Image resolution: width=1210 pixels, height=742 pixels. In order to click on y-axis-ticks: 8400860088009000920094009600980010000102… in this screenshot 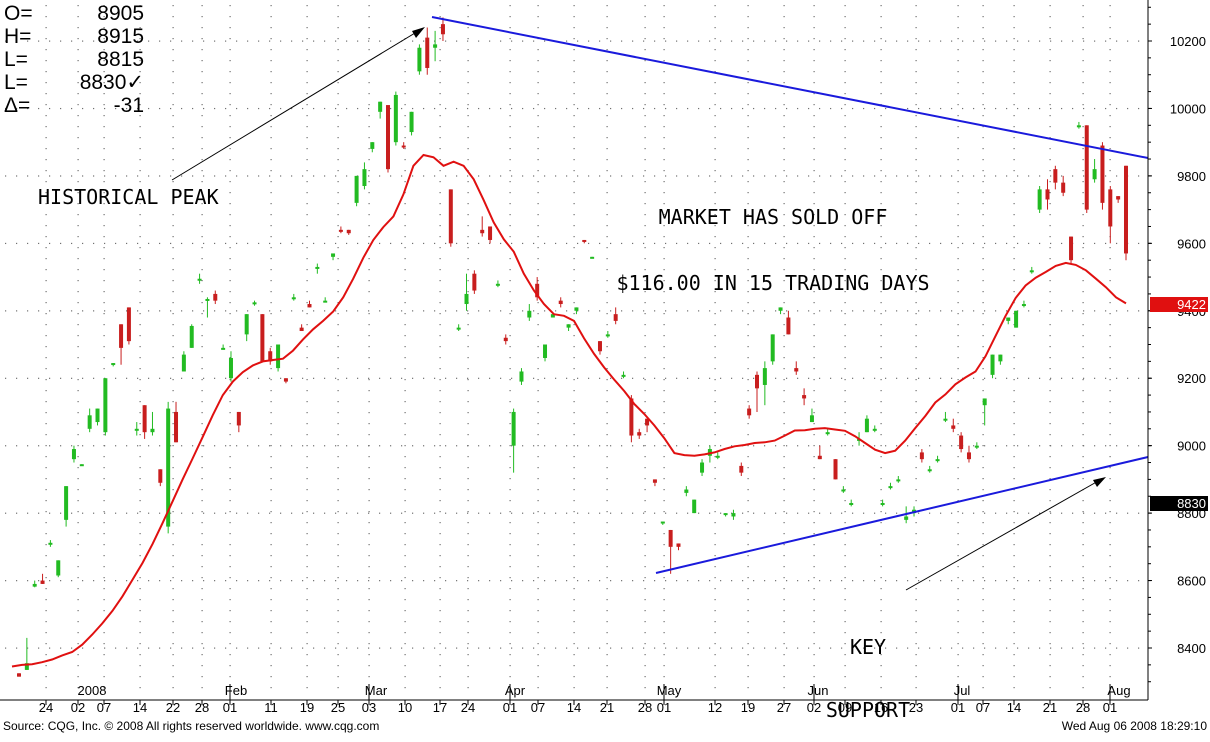, I will do `click(1177, 344)`.